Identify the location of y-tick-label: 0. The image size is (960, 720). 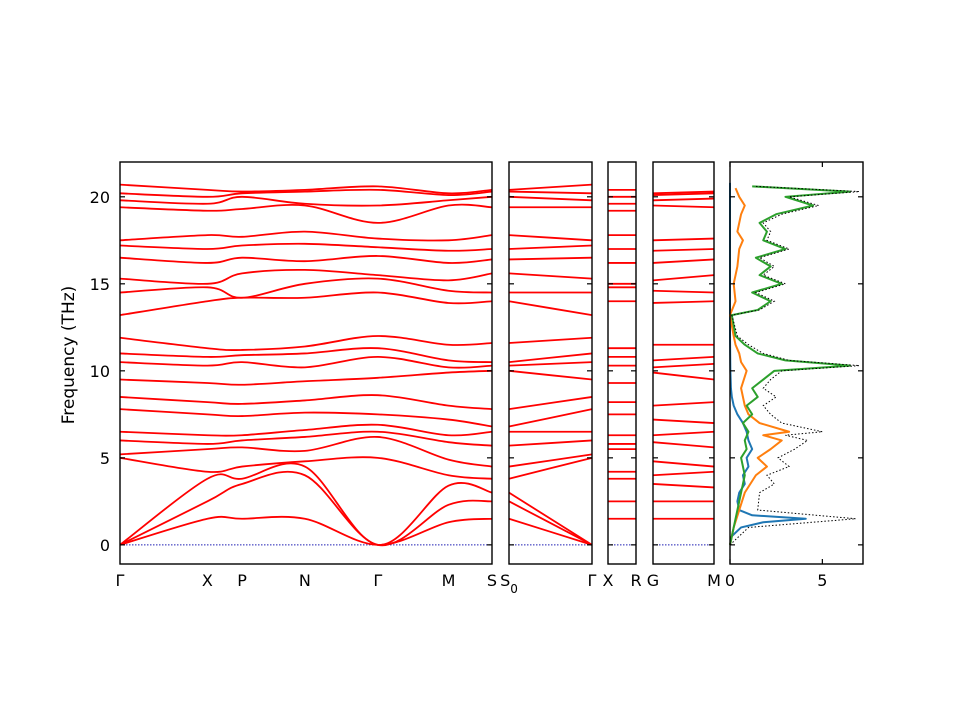
(105, 545).